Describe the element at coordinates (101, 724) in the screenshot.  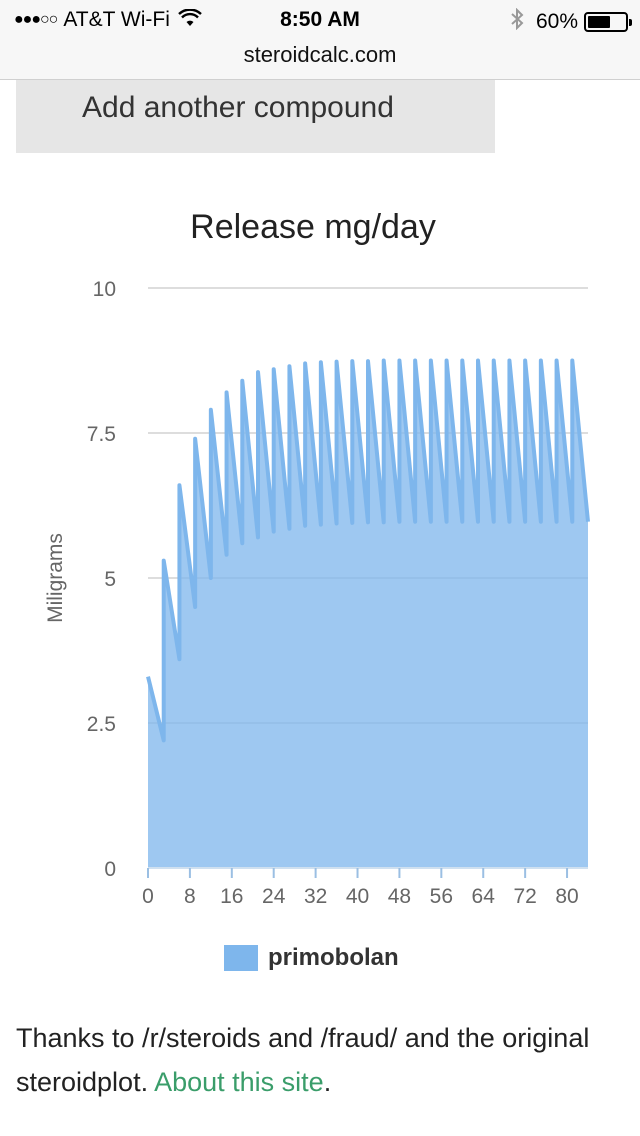
I see `y-tick-label: 2.5` at that location.